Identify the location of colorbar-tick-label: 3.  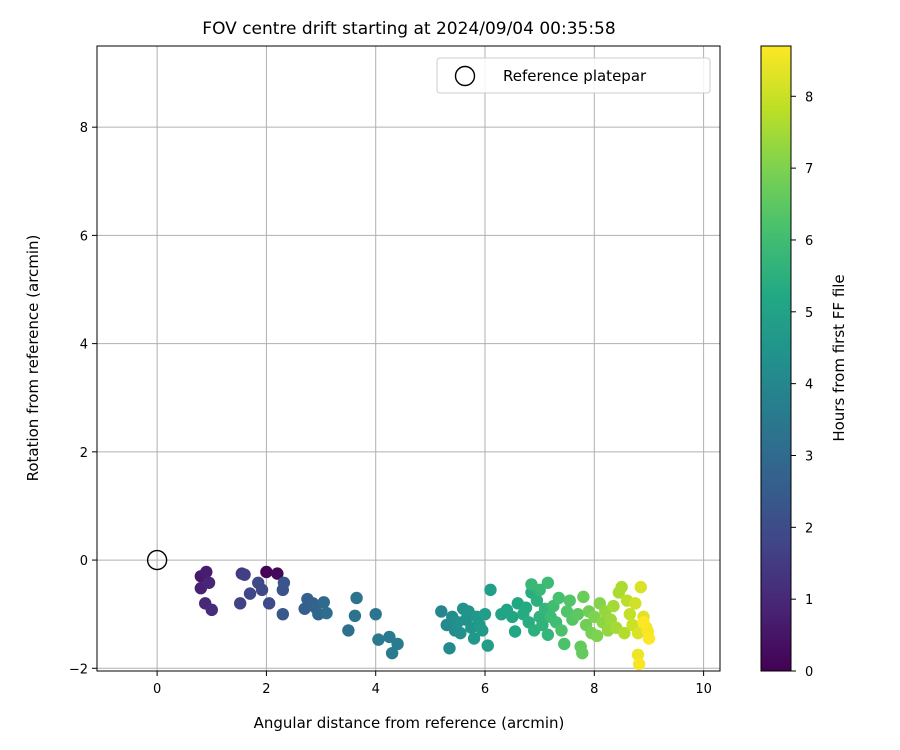
(809, 456).